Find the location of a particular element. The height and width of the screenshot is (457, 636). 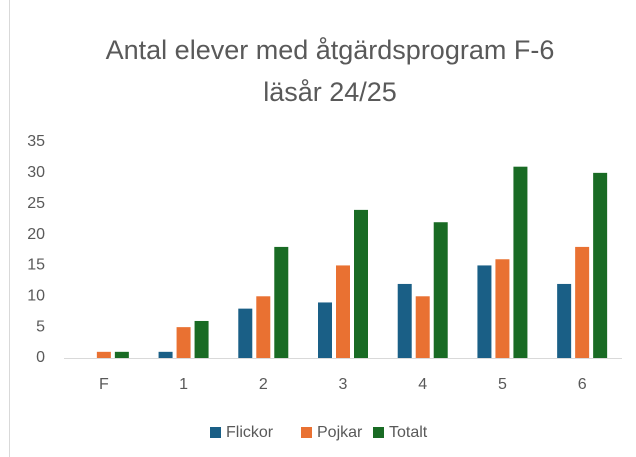

chart-title: läsår 24/25 is located at coordinates (330, 92).